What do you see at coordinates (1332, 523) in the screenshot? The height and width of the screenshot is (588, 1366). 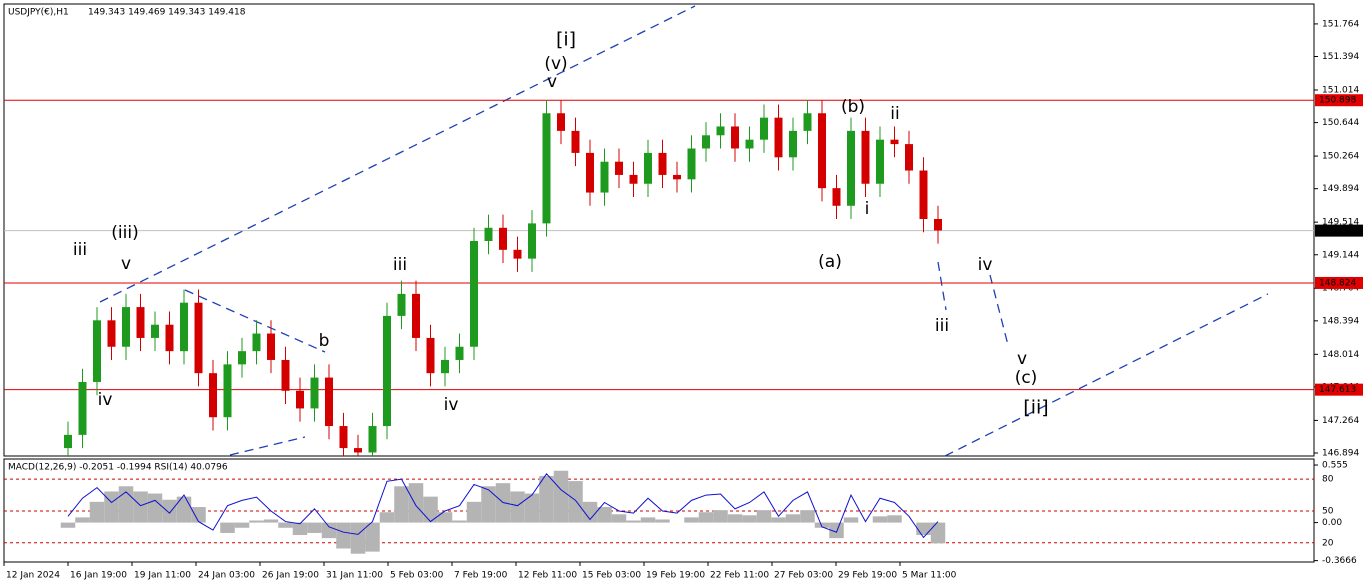 I see `macd-tick-label: 0.00` at bounding box center [1332, 523].